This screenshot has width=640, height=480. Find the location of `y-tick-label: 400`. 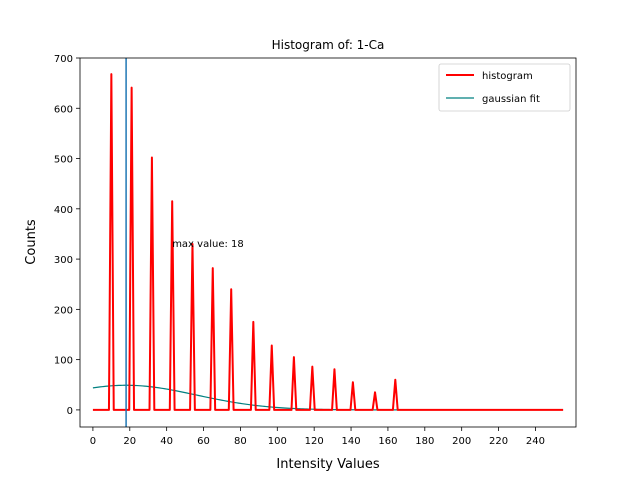

y-tick-label: 400 is located at coordinates (63, 210).